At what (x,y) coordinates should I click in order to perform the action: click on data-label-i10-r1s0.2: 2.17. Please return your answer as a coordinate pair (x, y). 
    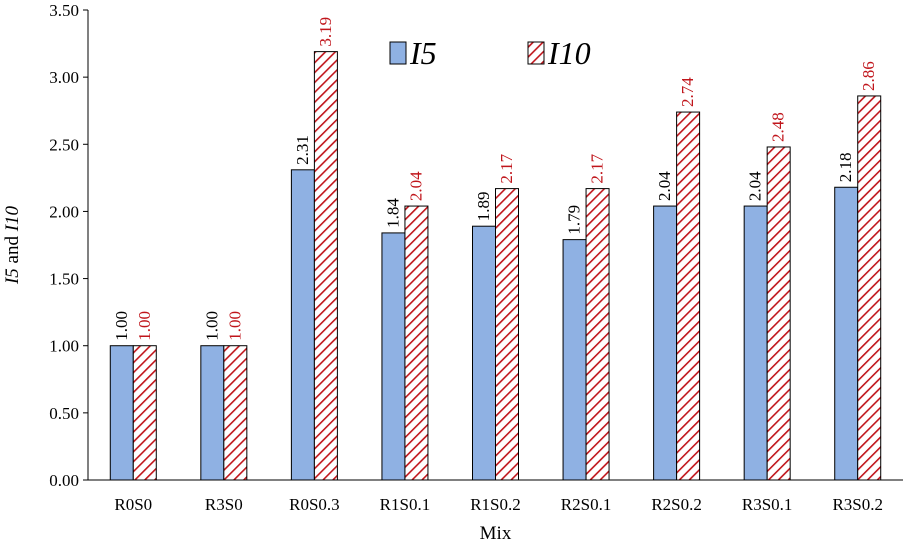
    Looking at the image, I should click on (506, 168).